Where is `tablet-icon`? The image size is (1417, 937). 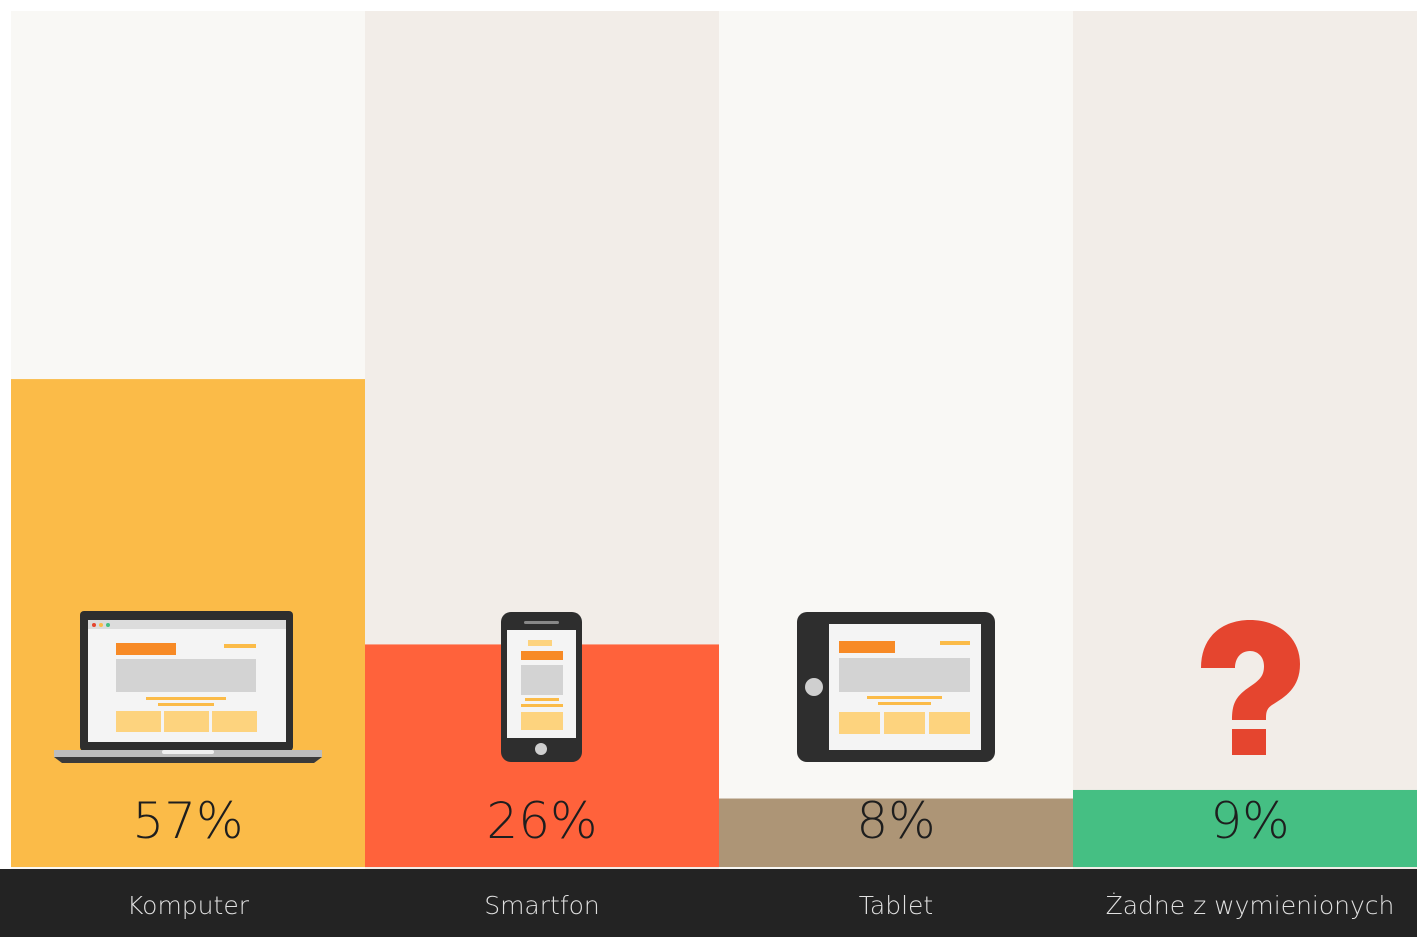 tablet-icon is located at coordinates (896, 687).